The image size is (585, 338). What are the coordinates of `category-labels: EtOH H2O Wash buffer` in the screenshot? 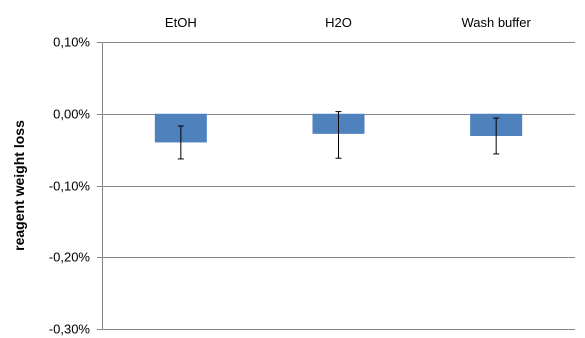 It's located at (348, 22).